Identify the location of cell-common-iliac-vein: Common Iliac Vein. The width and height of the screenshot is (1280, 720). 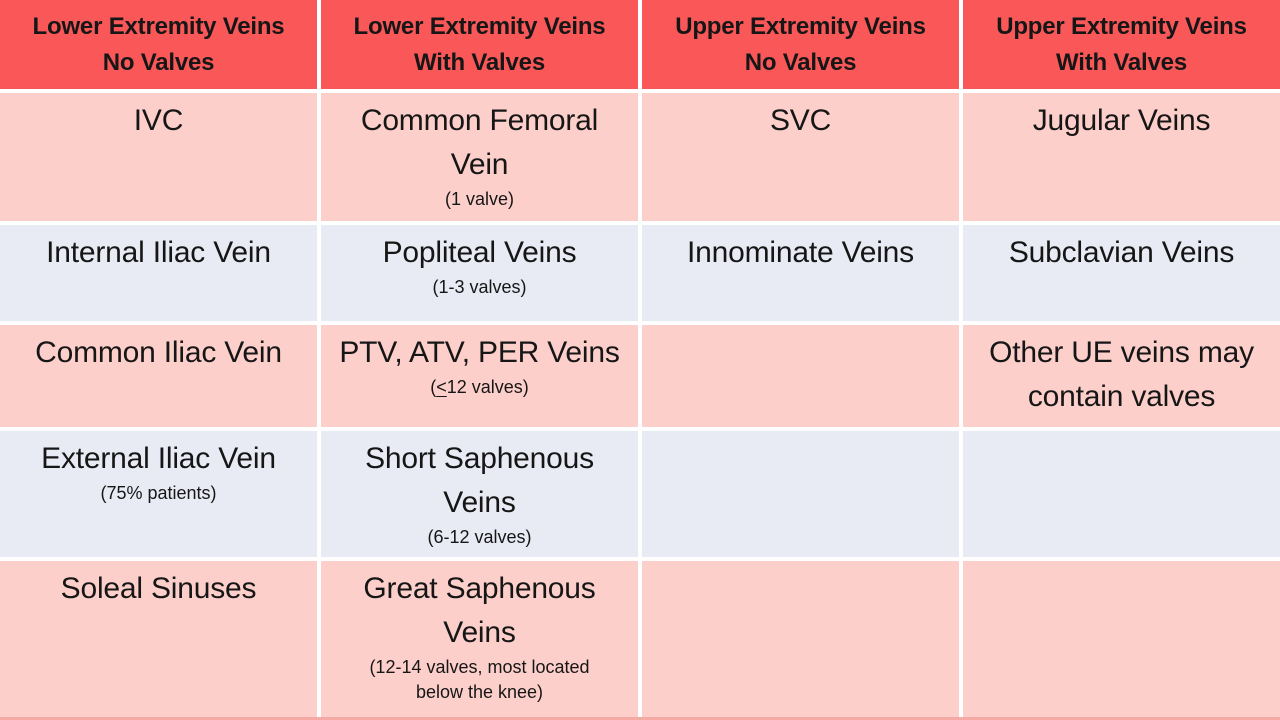
(158, 376).